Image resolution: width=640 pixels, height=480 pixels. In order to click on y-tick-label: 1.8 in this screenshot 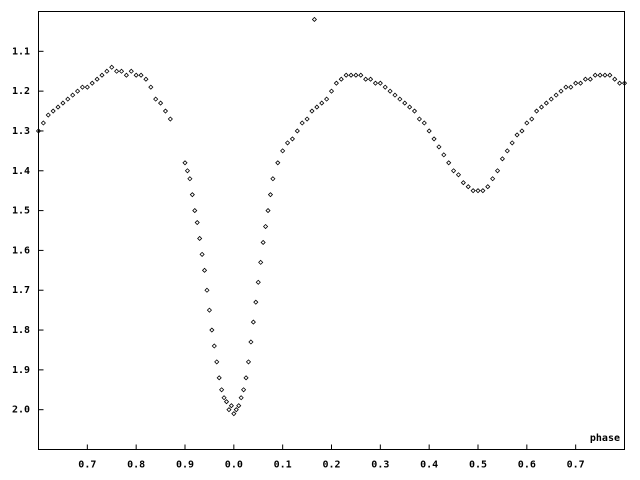, I will do `click(21, 330)`.